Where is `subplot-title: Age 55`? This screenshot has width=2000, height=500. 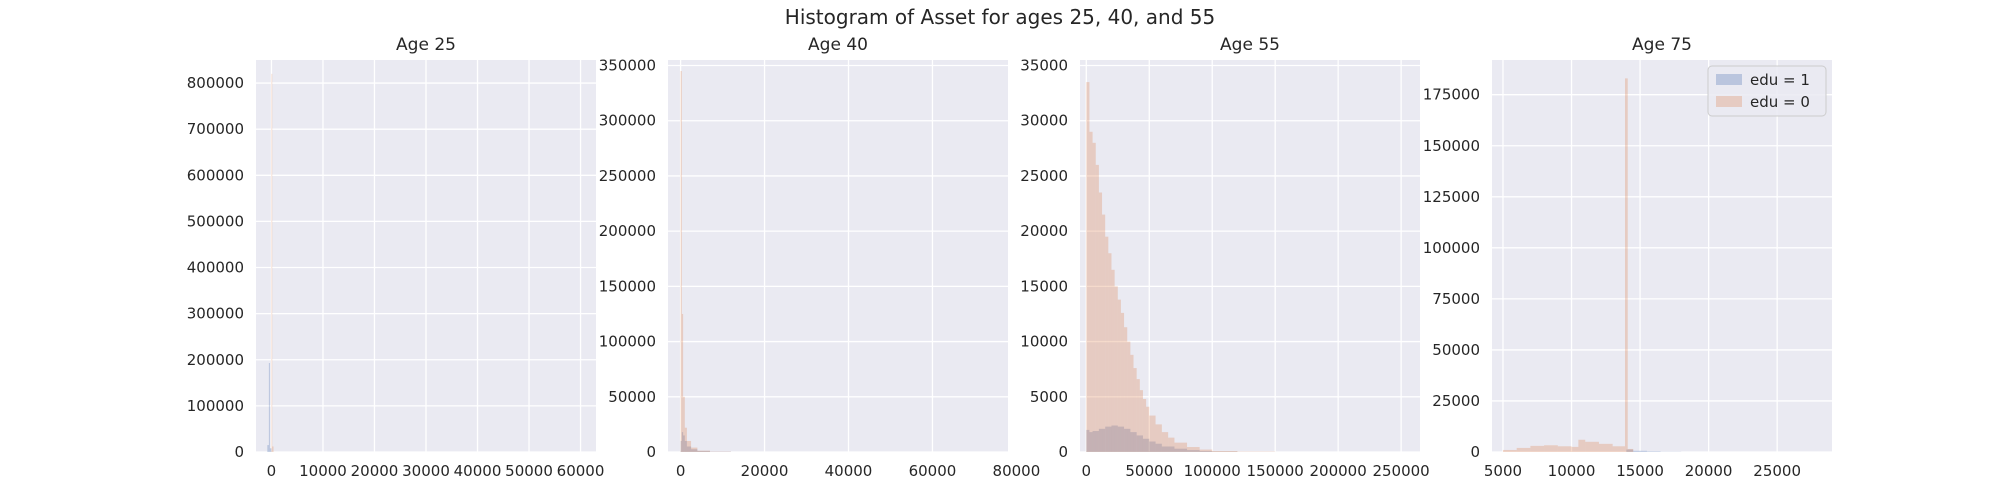
subplot-title: Age 55 is located at coordinates (1250, 45).